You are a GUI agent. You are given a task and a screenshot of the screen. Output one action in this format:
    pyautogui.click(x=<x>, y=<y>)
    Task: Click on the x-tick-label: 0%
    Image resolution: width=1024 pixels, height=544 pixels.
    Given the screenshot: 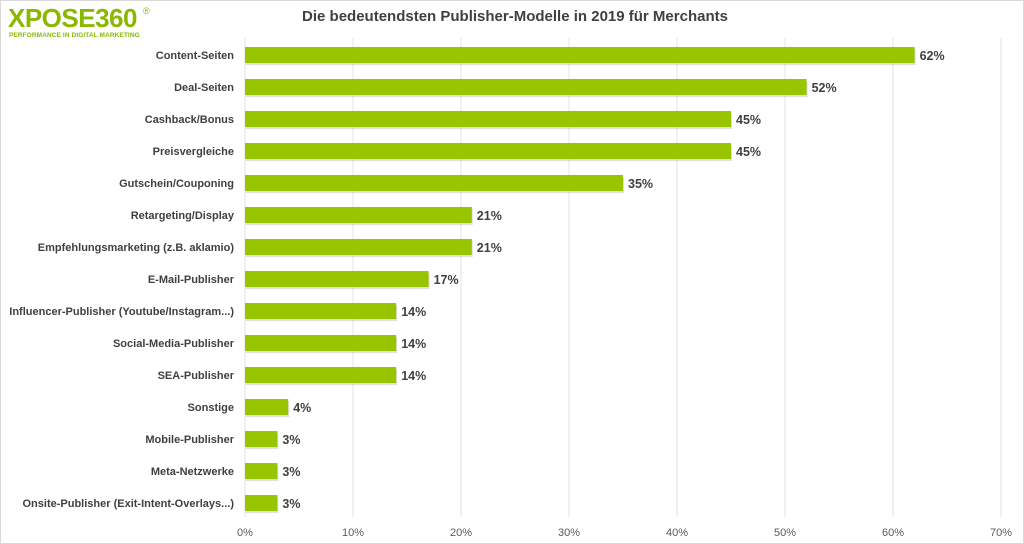 What is the action you would take?
    pyautogui.click(x=245, y=533)
    